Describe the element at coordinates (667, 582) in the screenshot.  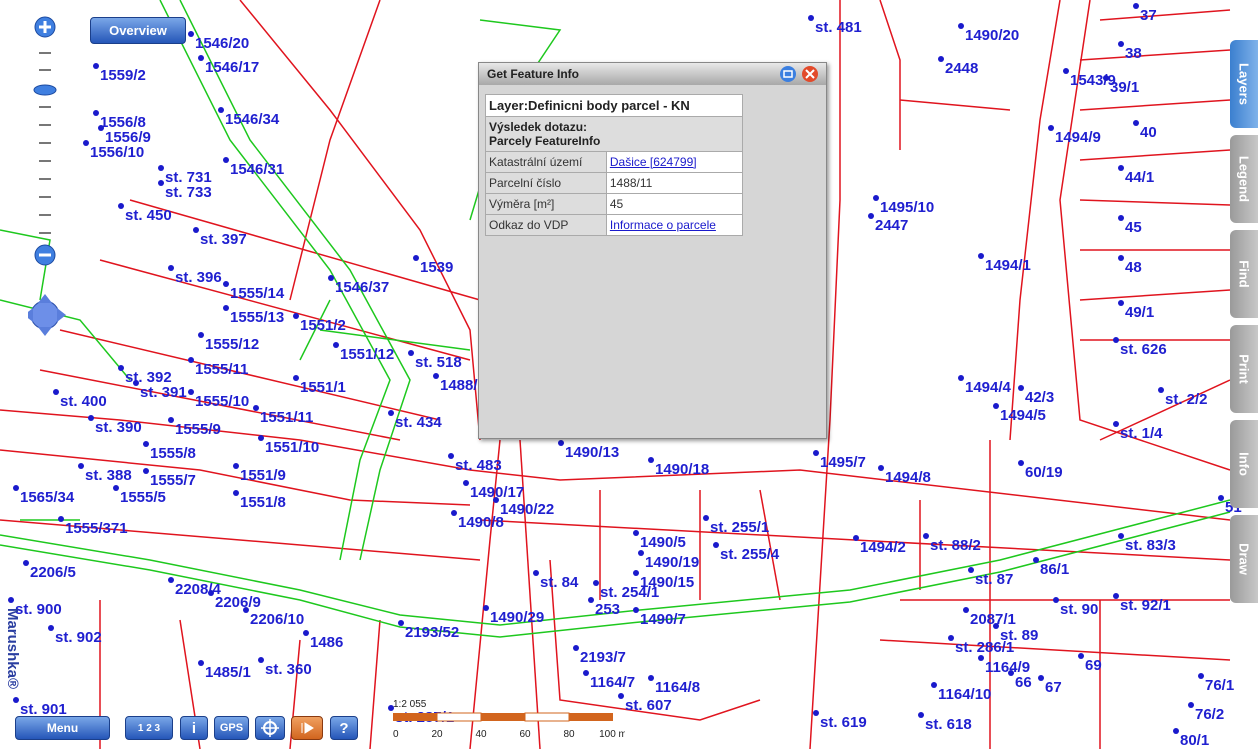
I see `parcel-label: 1490/15` at that location.